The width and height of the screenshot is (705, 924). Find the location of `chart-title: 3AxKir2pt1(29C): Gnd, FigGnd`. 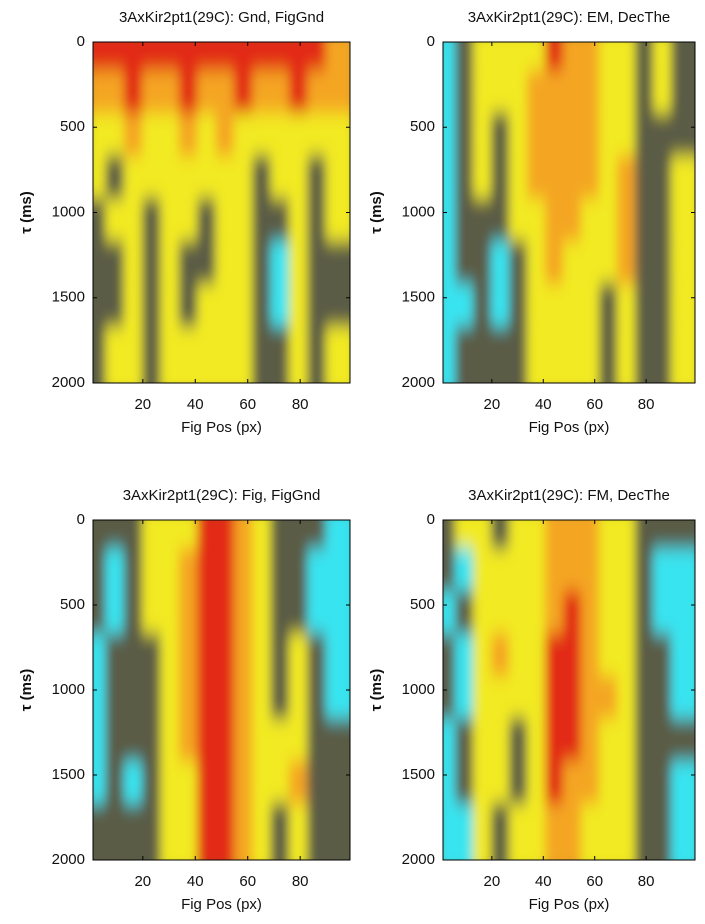

chart-title: 3AxKir2pt1(29C): Gnd, FigGnd is located at coordinates (221, 17).